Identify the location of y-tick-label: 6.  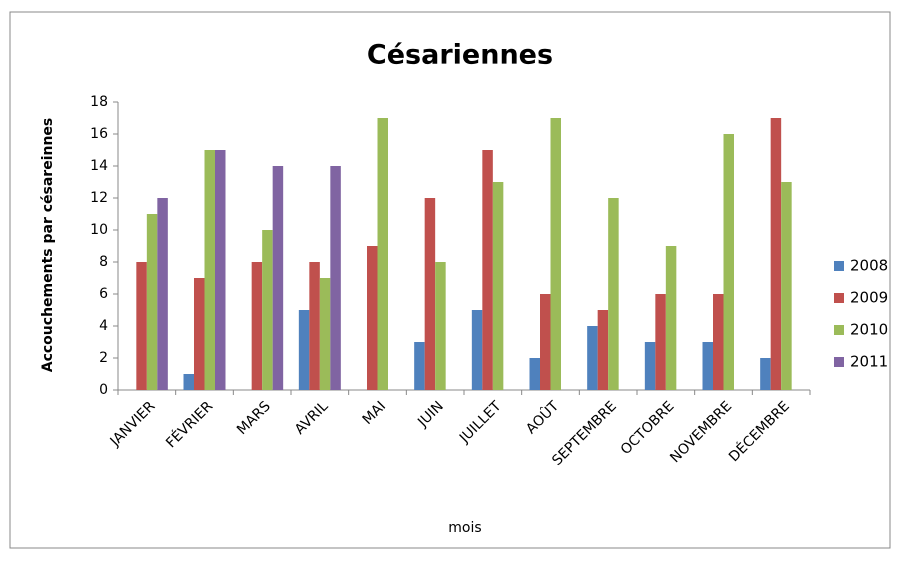
(103, 294).